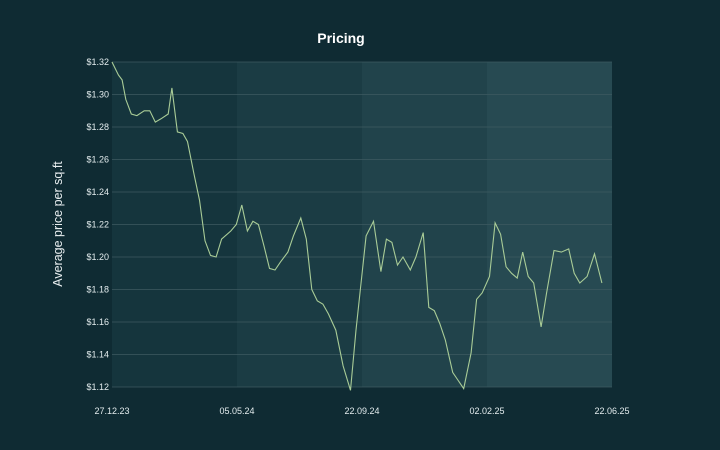 The image size is (720, 450). What do you see at coordinates (97, 160) in the screenshot?
I see `y-tick-label: $1.26` at bounding box center [97, 160].